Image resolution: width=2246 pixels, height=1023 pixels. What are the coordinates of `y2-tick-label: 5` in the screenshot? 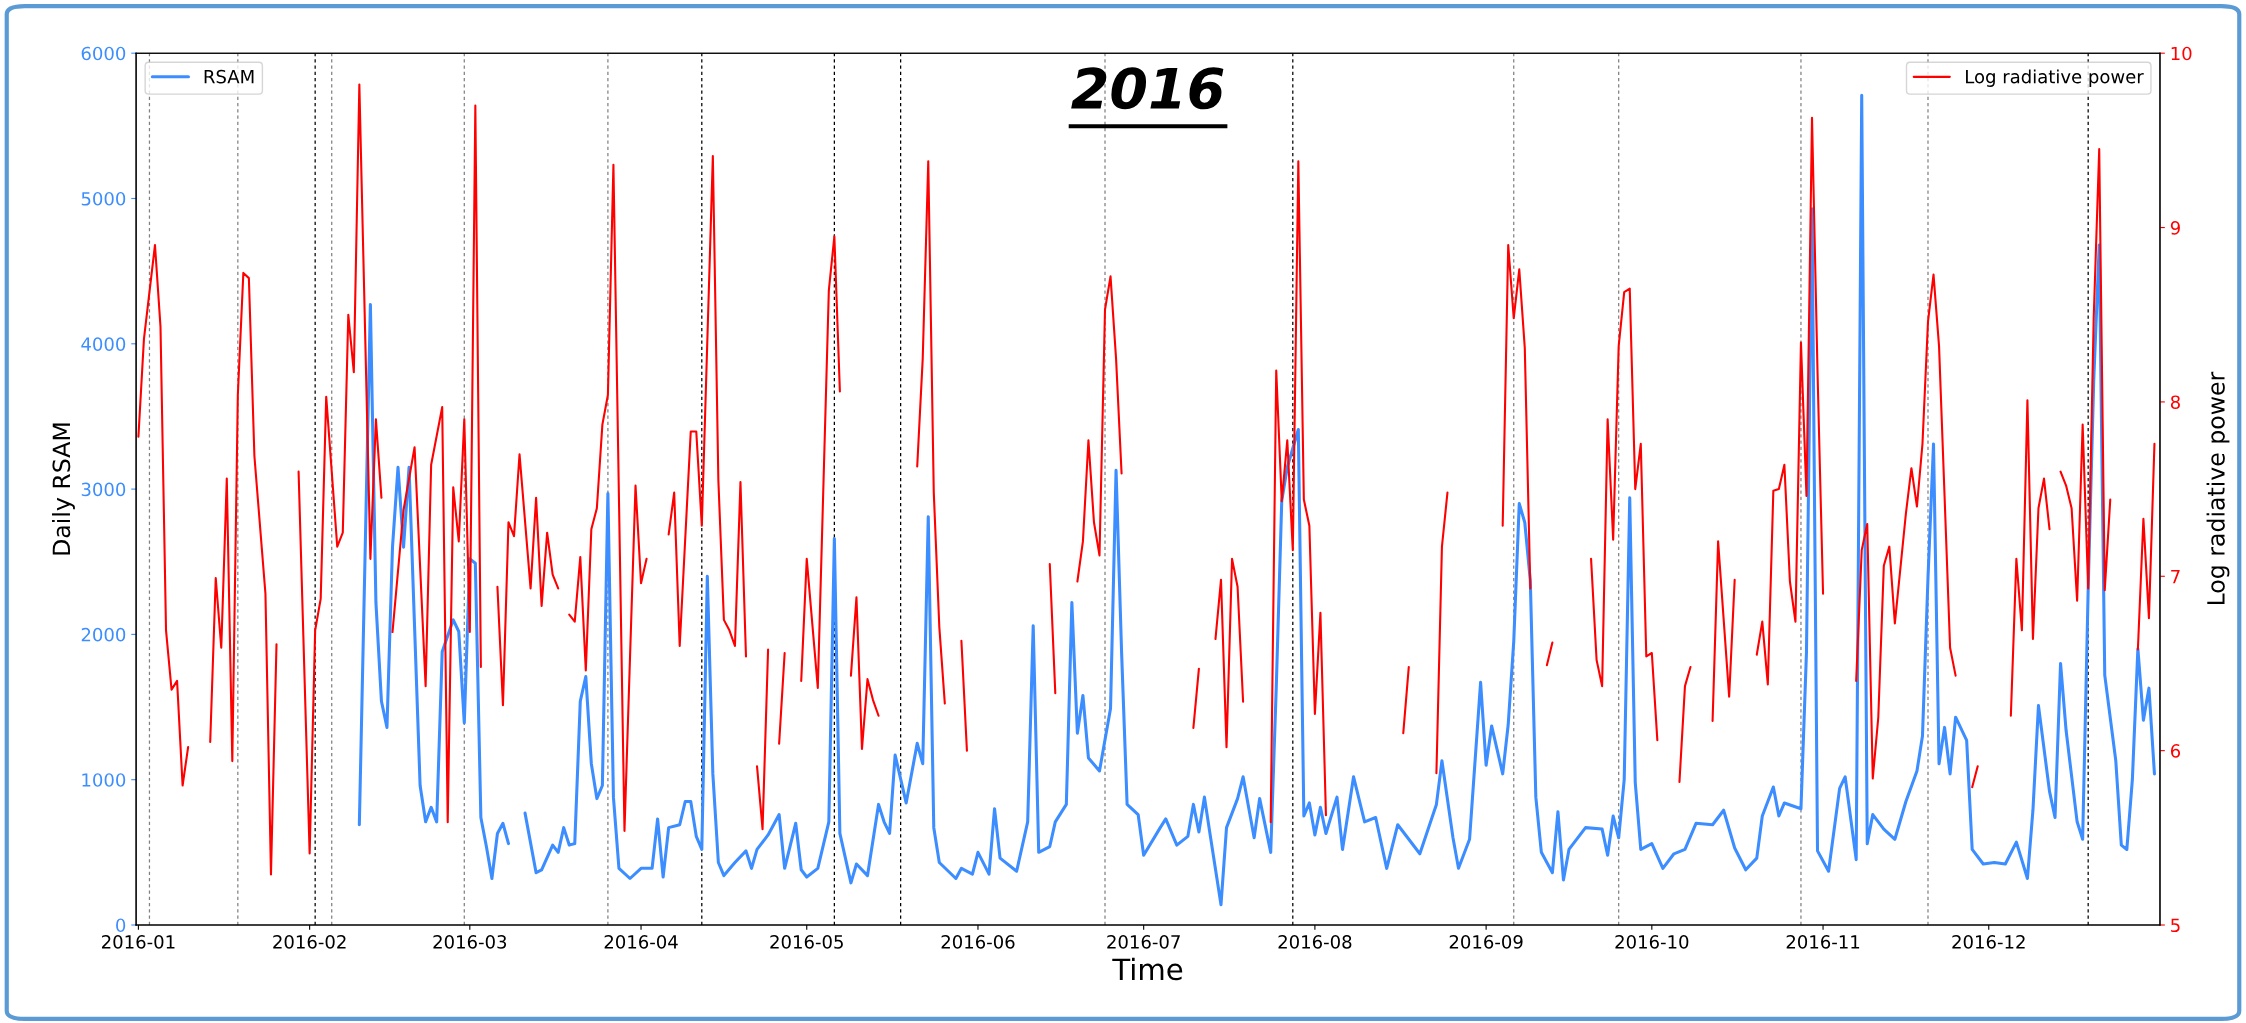 It's located at (2175, 925).